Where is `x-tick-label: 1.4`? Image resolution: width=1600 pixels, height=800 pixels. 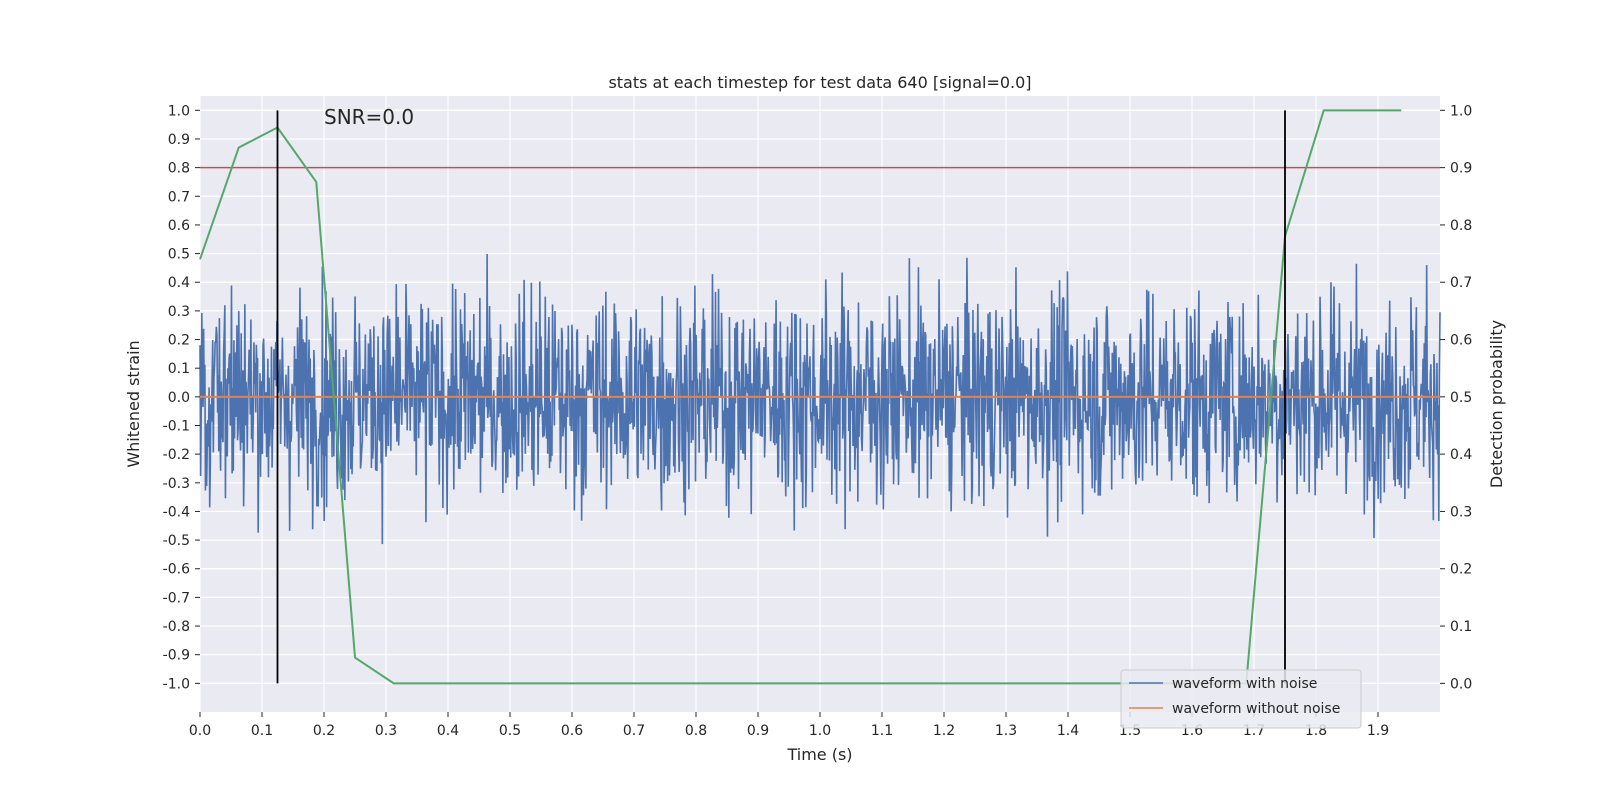 x-tick-label: 1.4 is located at coordinates (1068, 731).